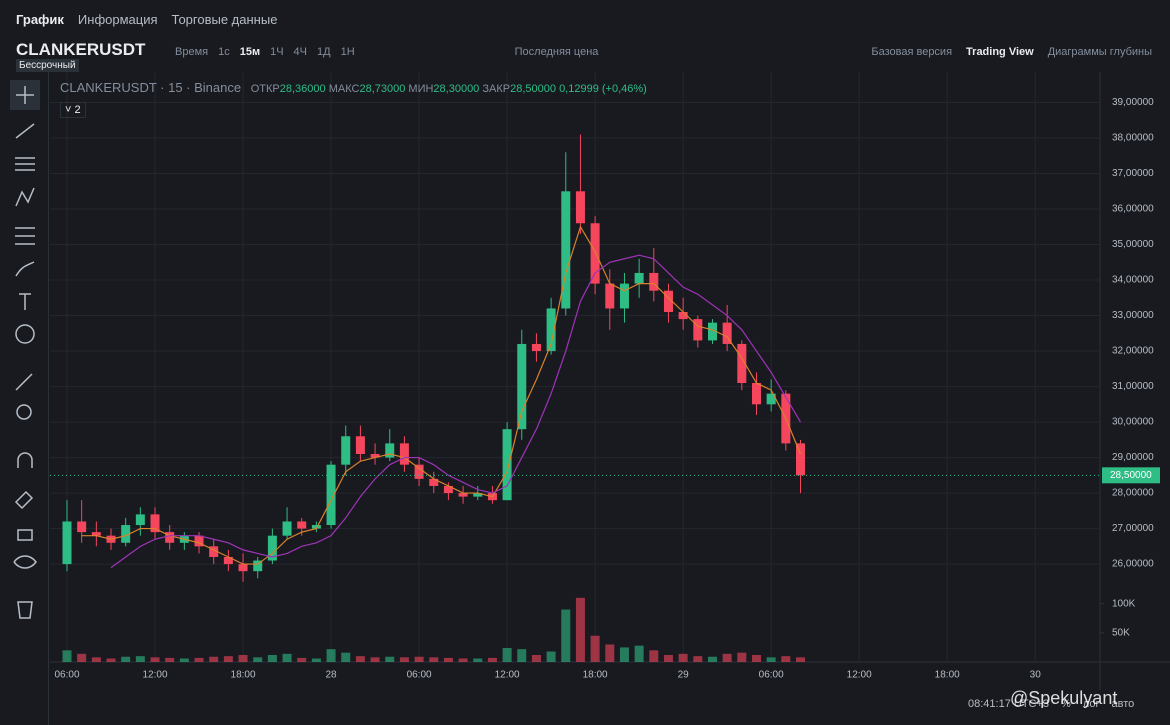 This screenshot has width=1170, height=725. I want to click on value: 28,50000, so click(533, 89).